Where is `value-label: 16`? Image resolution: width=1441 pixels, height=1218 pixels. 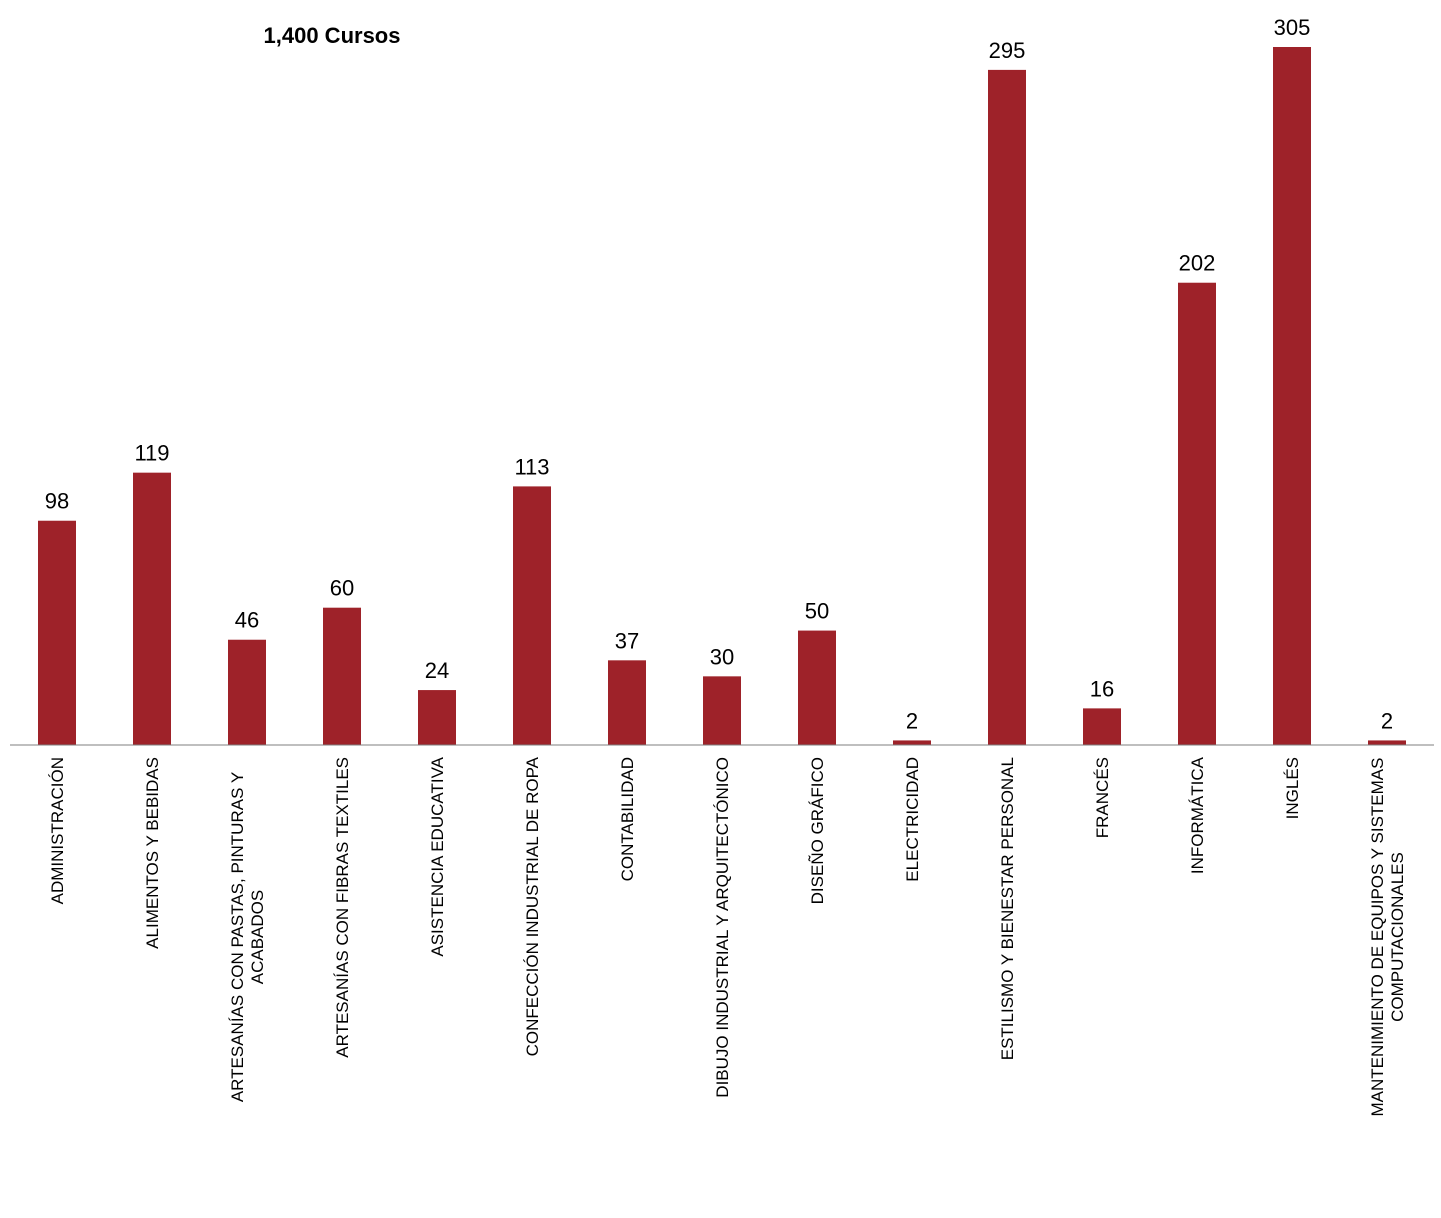
value-label: 16 is located at coordinates (1102, 688).